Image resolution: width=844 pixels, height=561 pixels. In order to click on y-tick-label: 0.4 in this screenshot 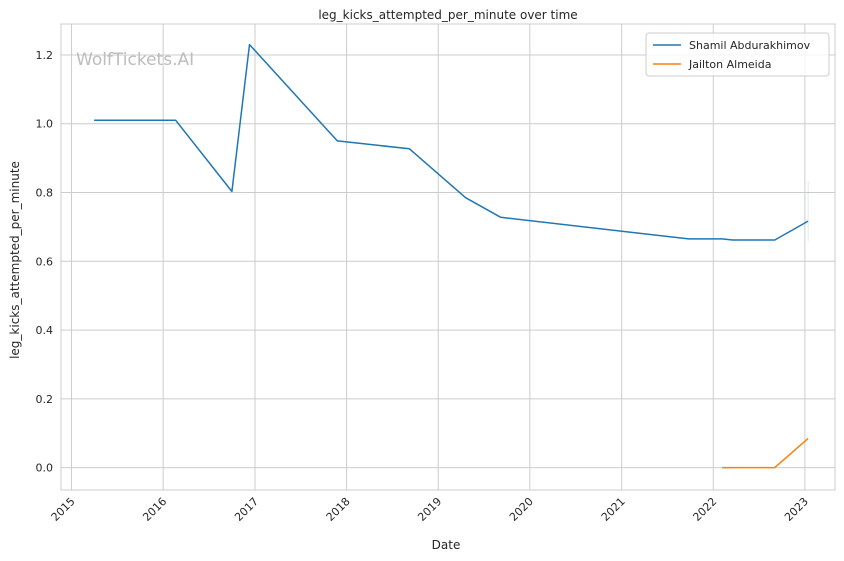, I will do `click(45, 330)`.